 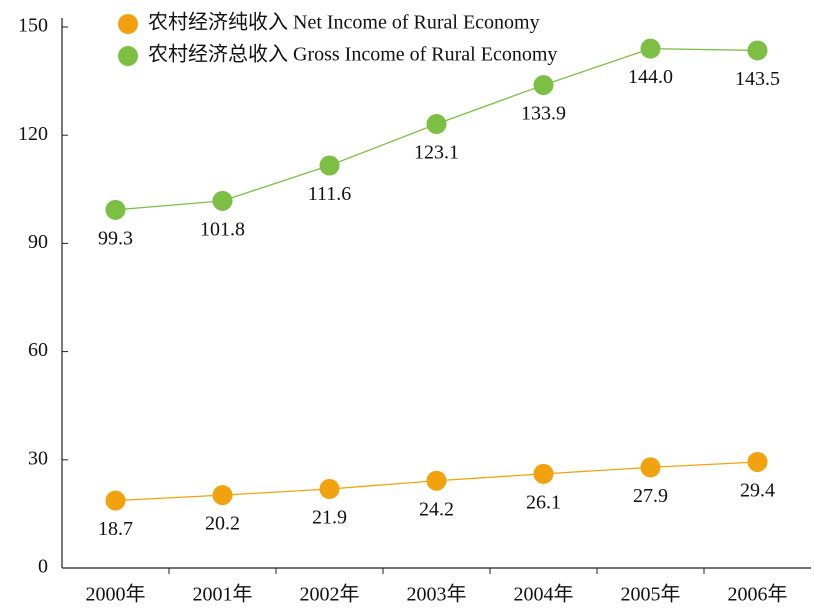 What do you see at coordinates (223, 594) in the screenshot?
I see `x-tick-label: 2001年` at bounding box center [223, 594].